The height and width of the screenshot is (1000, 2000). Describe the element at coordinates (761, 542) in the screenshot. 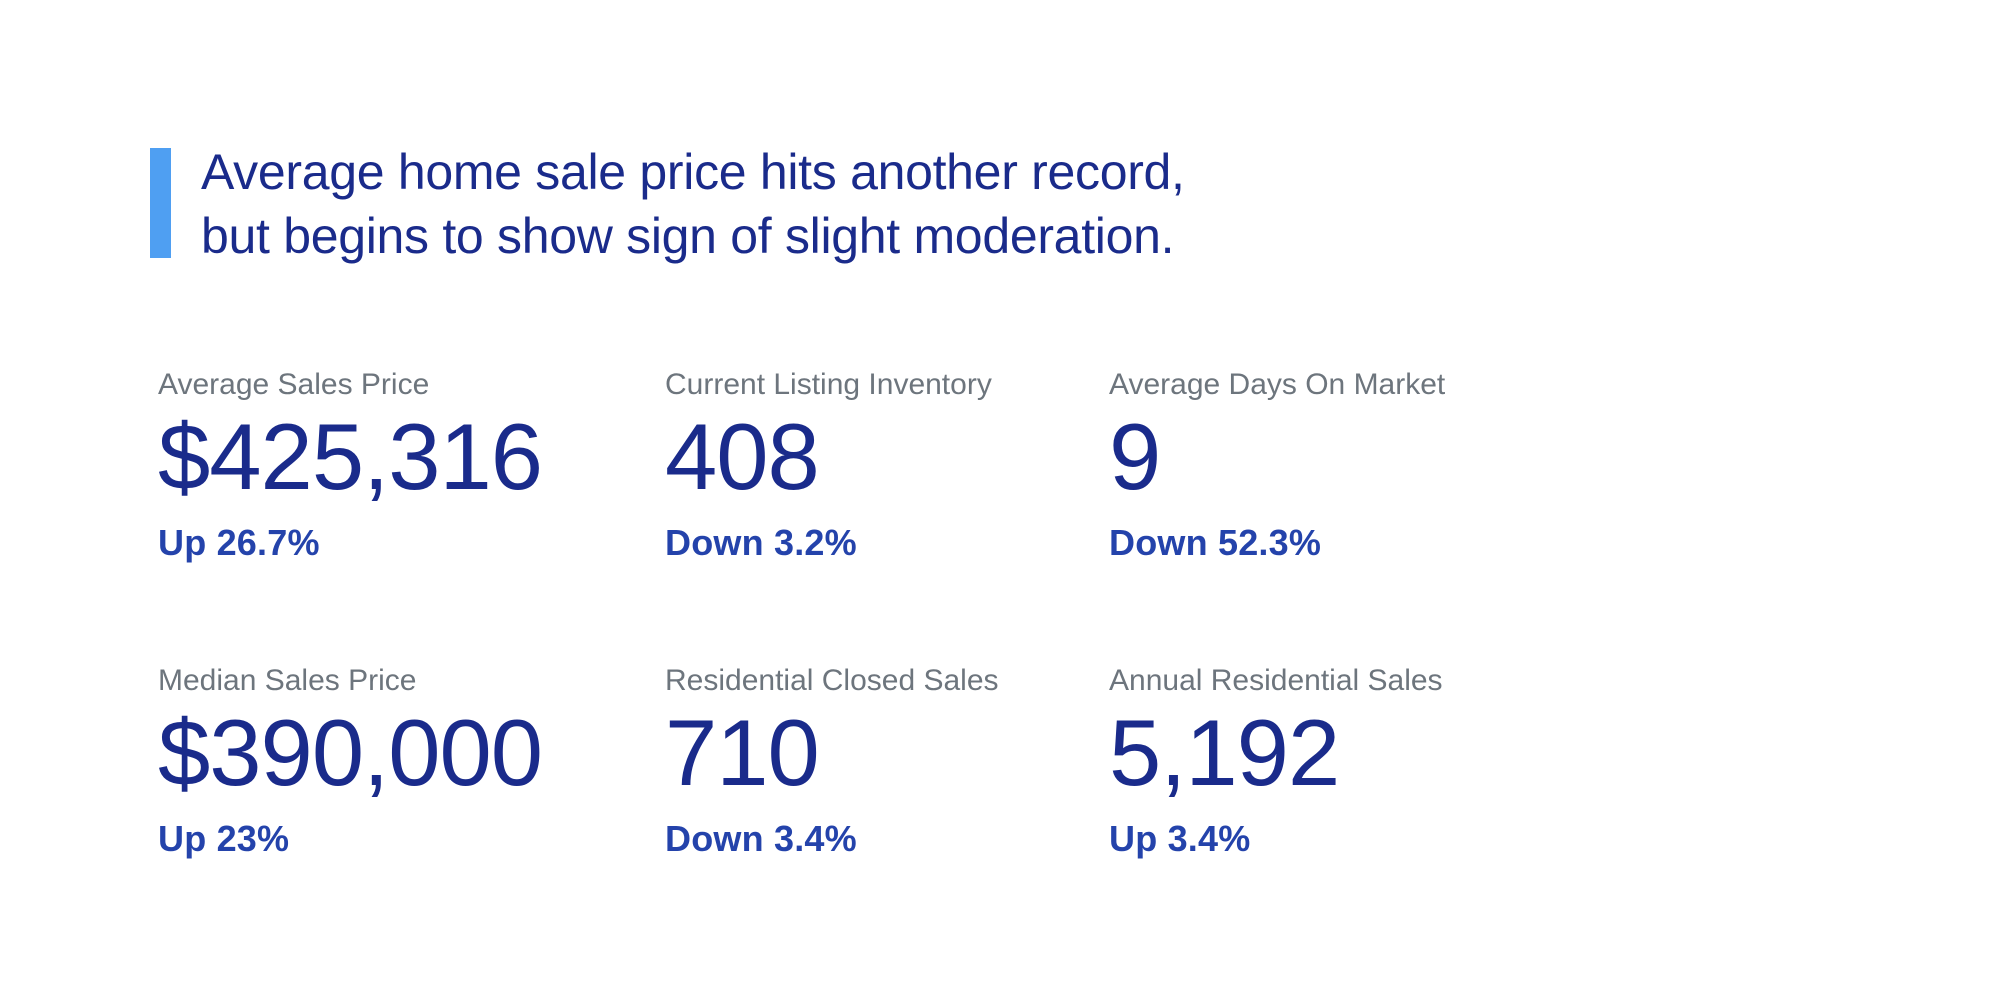

I see `stat-change: Down 3.2%` at that location.